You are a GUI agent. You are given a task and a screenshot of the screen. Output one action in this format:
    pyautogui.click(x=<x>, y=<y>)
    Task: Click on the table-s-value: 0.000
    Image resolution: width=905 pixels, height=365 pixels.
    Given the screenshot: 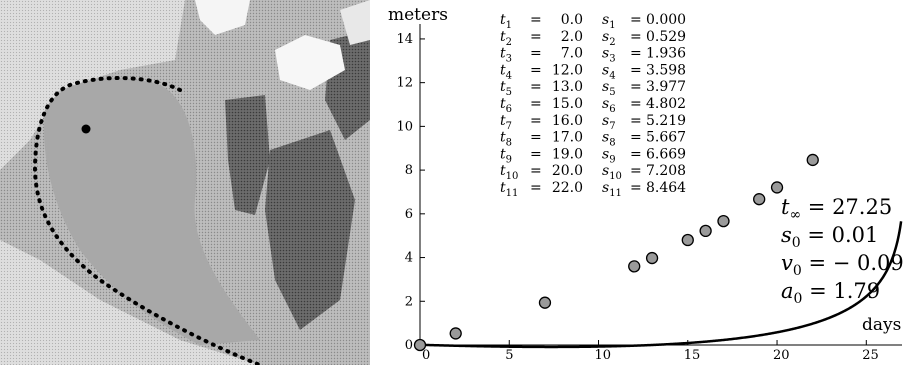 What is the action you would take?
    pyautogui.click(x=666, y=20)
    